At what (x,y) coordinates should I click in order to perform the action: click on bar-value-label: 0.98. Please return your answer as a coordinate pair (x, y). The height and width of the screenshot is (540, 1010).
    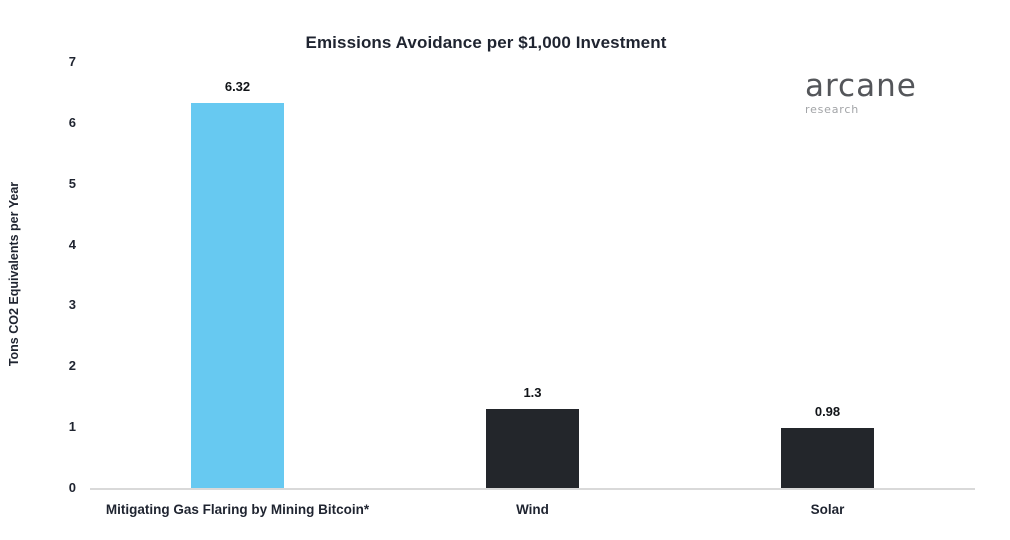
    Looking at the image, I should click on (827, 412).